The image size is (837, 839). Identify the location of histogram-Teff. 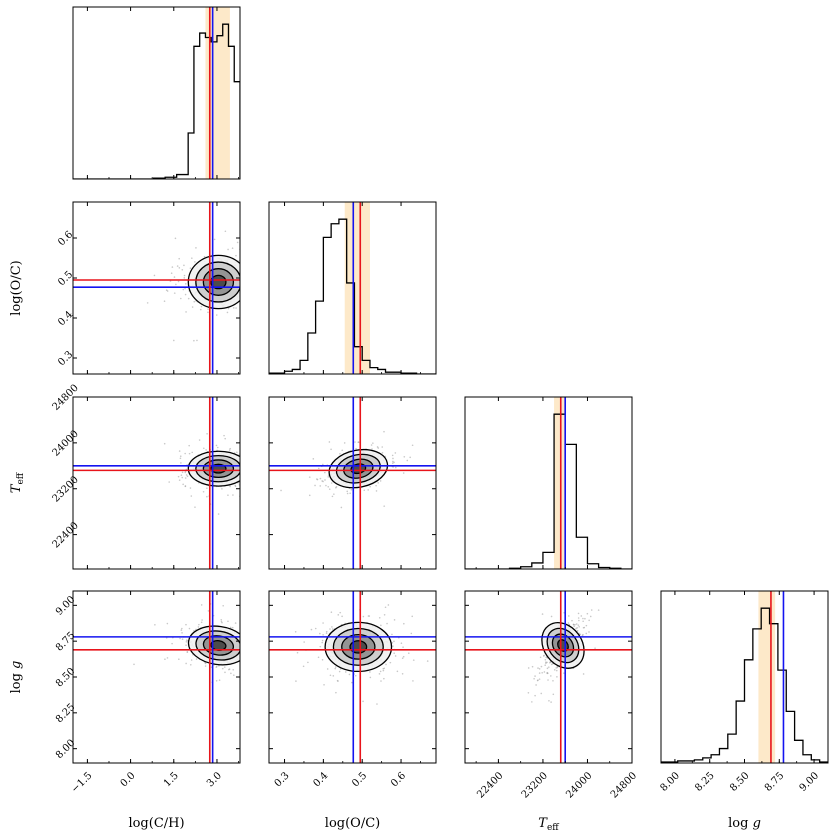
(548, 483).